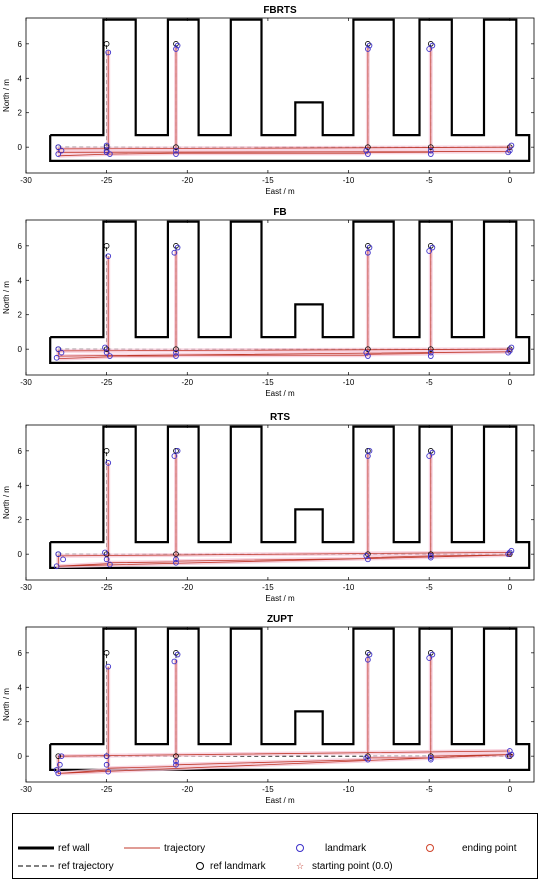  Describe the element at coordinates (280, 619) in the screenshot. I see `chart-title: ZUPT` at that location.